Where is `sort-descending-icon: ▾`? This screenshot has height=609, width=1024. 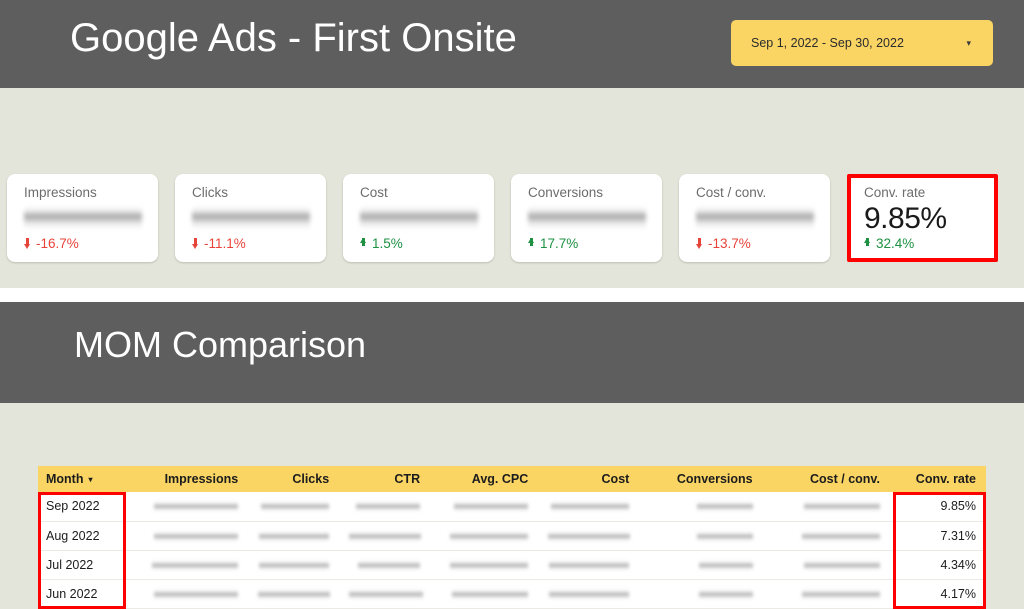 sort-descending-icon: ▾ is located at coordinates (90, 480).